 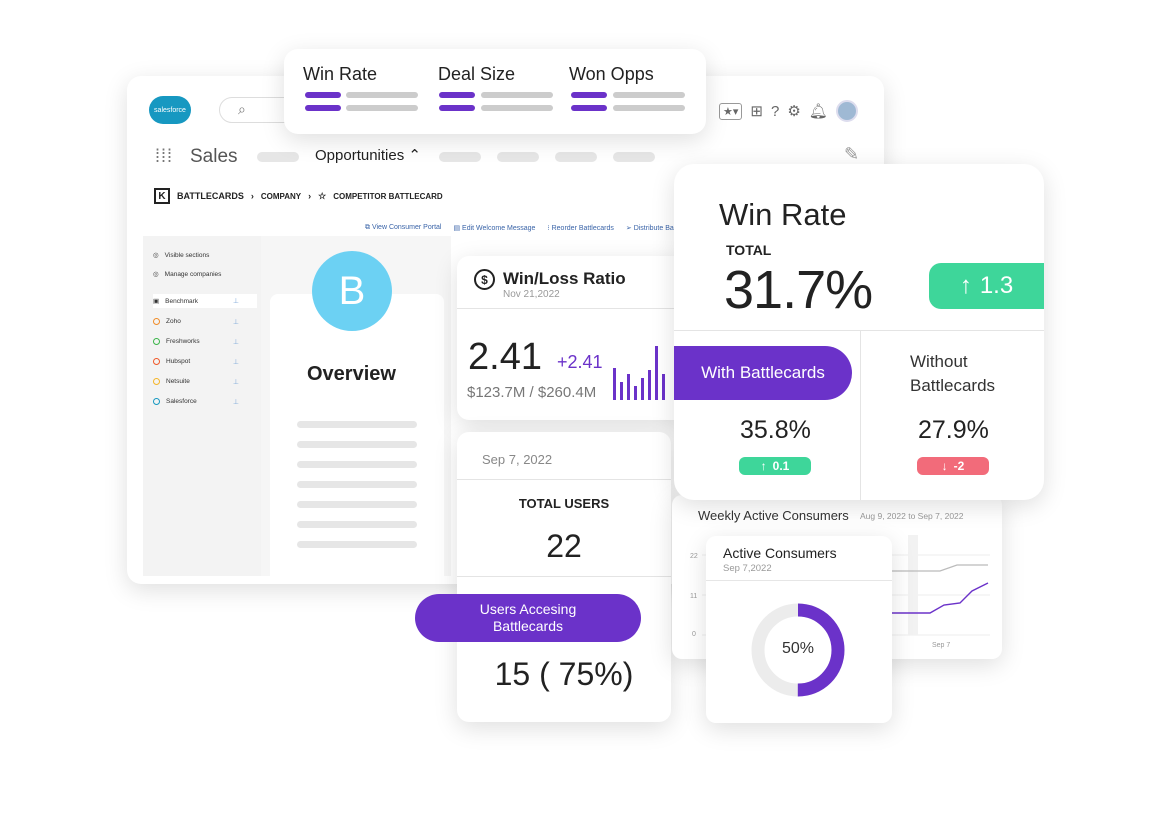 I want to click on action-edit-welcome: ▤ Edit Welcome Message, so click(x=494, y=228).